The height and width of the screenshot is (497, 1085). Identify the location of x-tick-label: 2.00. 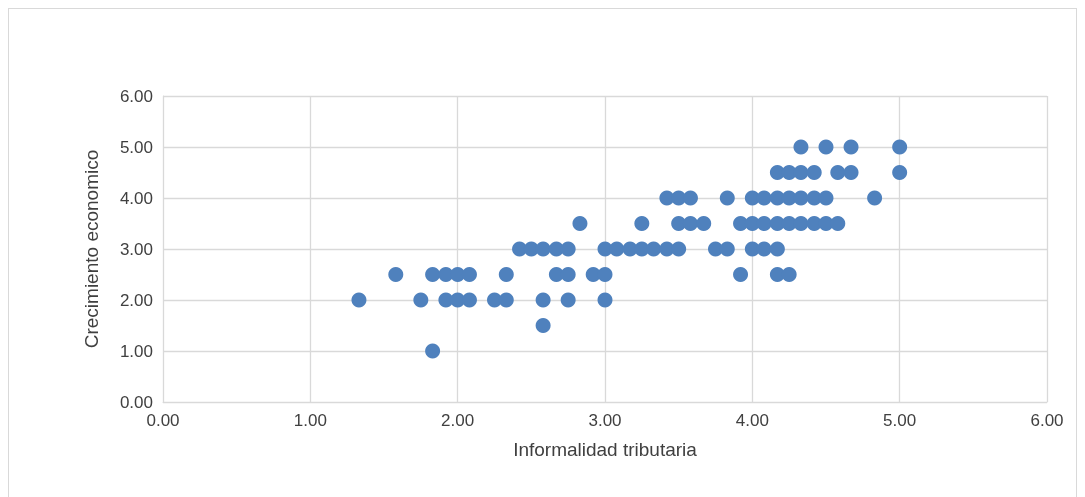
(458, 420).